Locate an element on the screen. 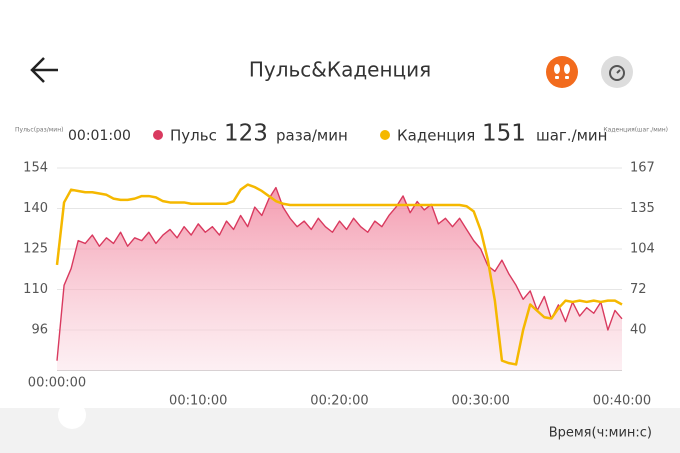 The image size is (680, 453). y2-axis-label: Каденция(шаг./мин) is located at coordinates (635, 130).